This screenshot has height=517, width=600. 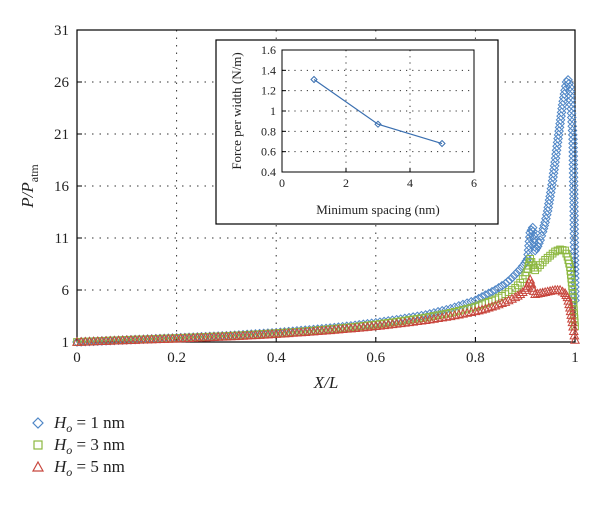 I want to click on legend-rest: = 5 nm, so click(x=98, y=466).